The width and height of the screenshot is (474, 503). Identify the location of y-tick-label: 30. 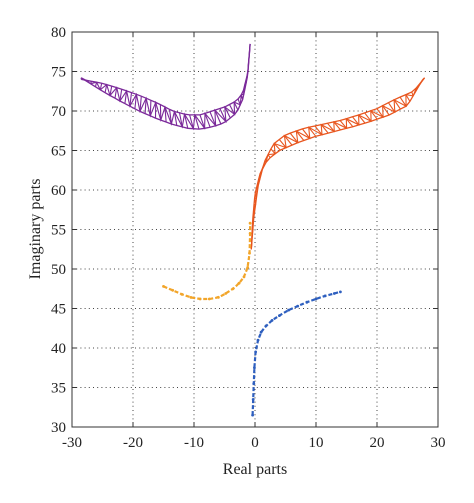
(58, 428).